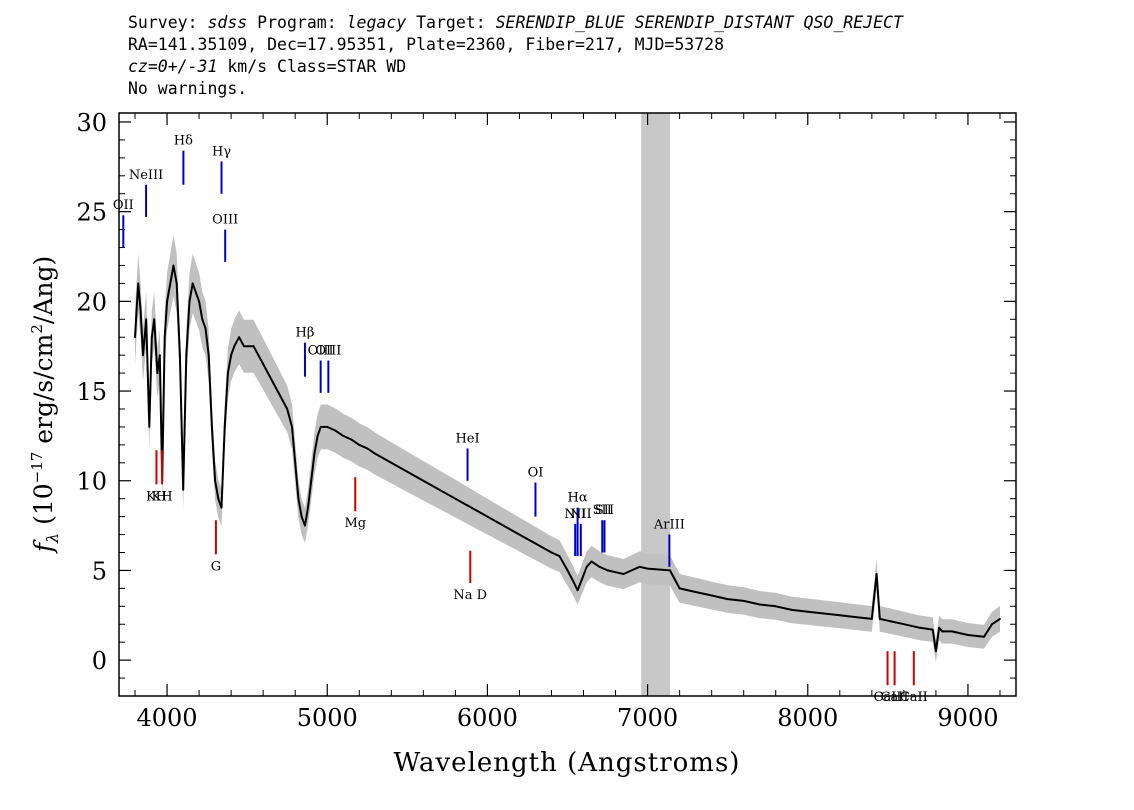  Describe the element at coordinates (470, 595) in the screenshot. I see `absorption-line-label: Na D` at that location.